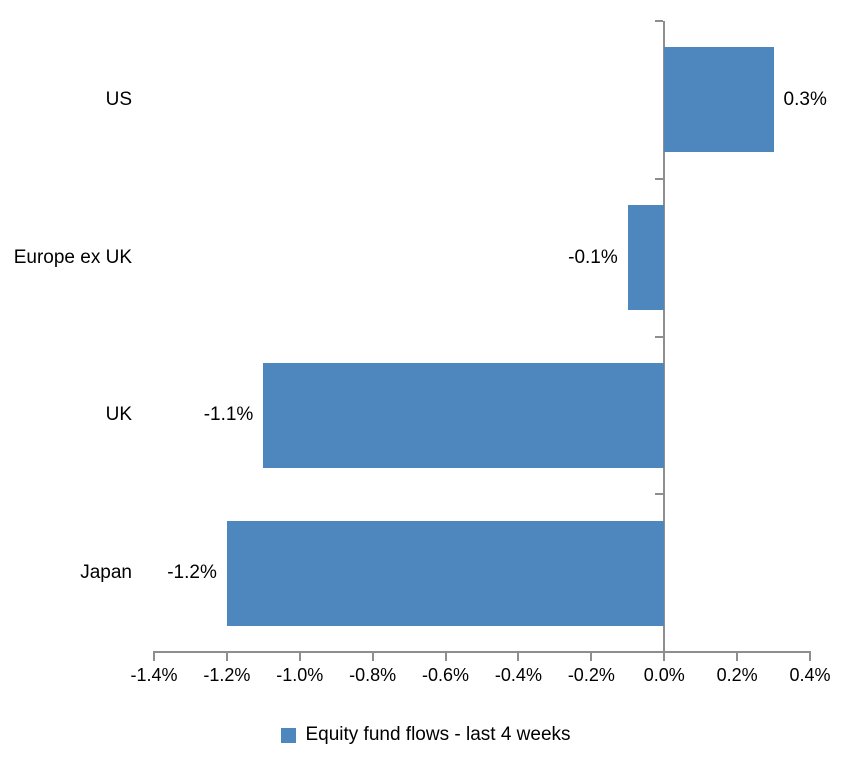  I want to click on data-label: -1.1%, so click(228, 415).